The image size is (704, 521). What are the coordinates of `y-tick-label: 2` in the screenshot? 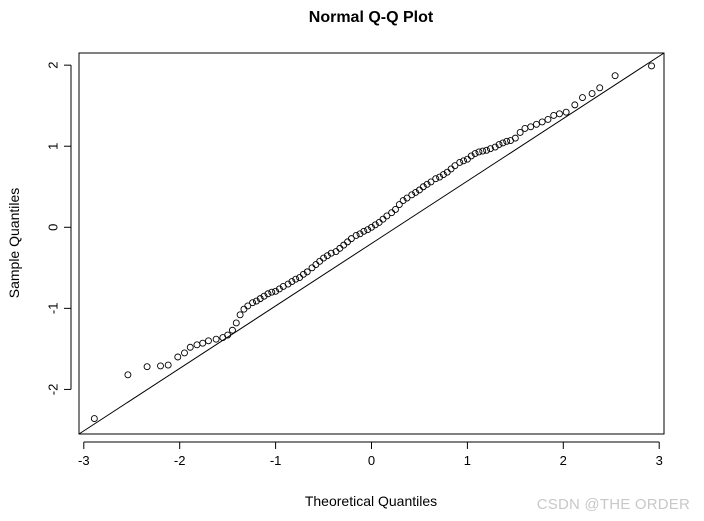 It's located at (53, 65).